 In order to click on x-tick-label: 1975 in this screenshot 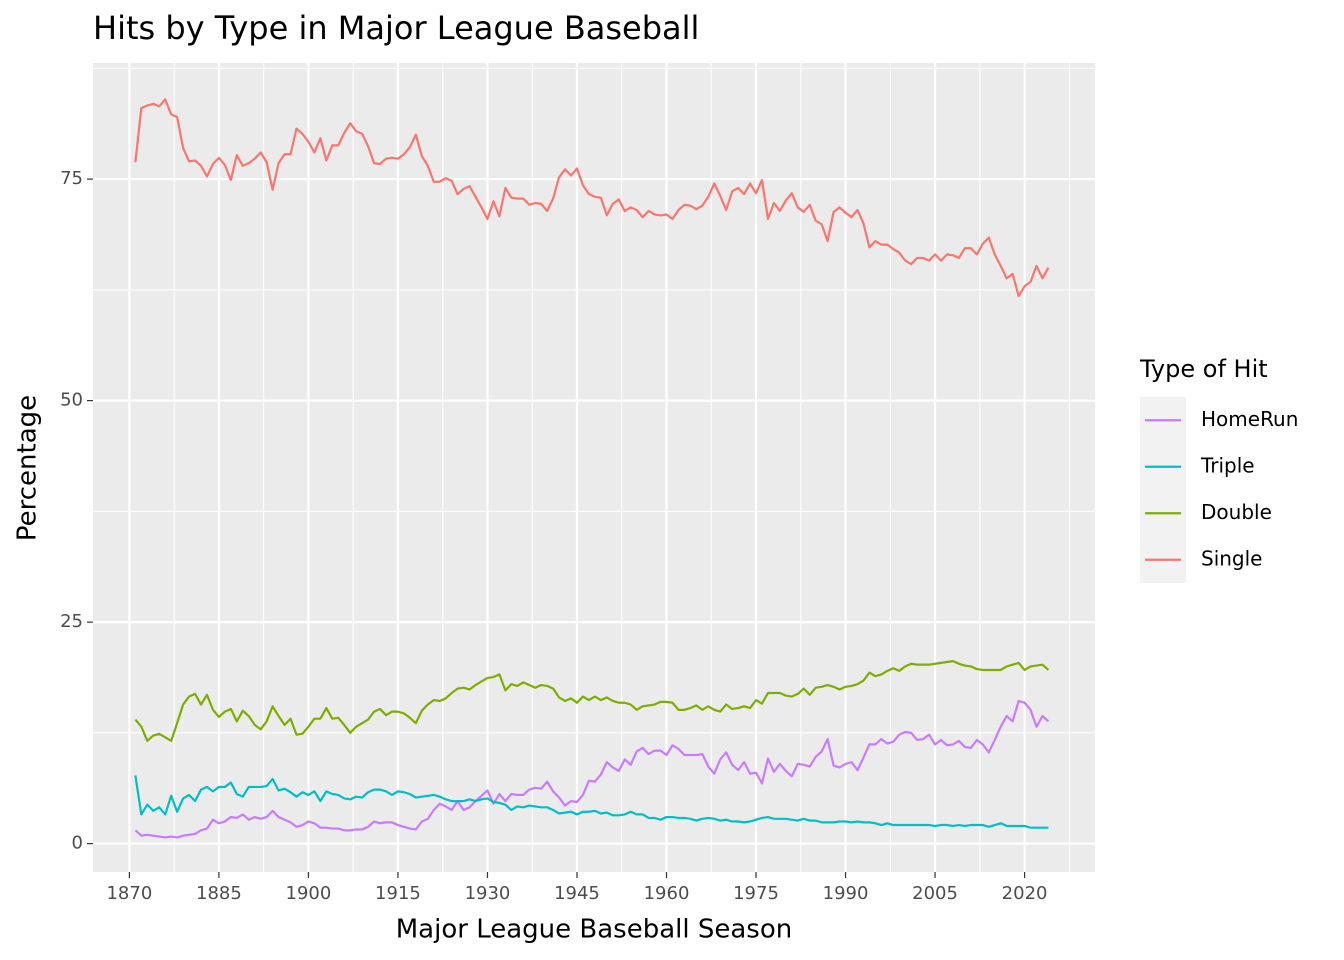, I will do `click(756, 893)`.